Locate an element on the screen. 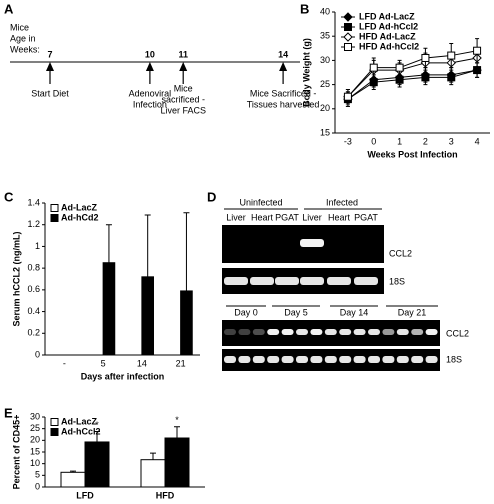 This screenshot has width=494, height=504. panel-label: A is located at coordinates (9, 8).